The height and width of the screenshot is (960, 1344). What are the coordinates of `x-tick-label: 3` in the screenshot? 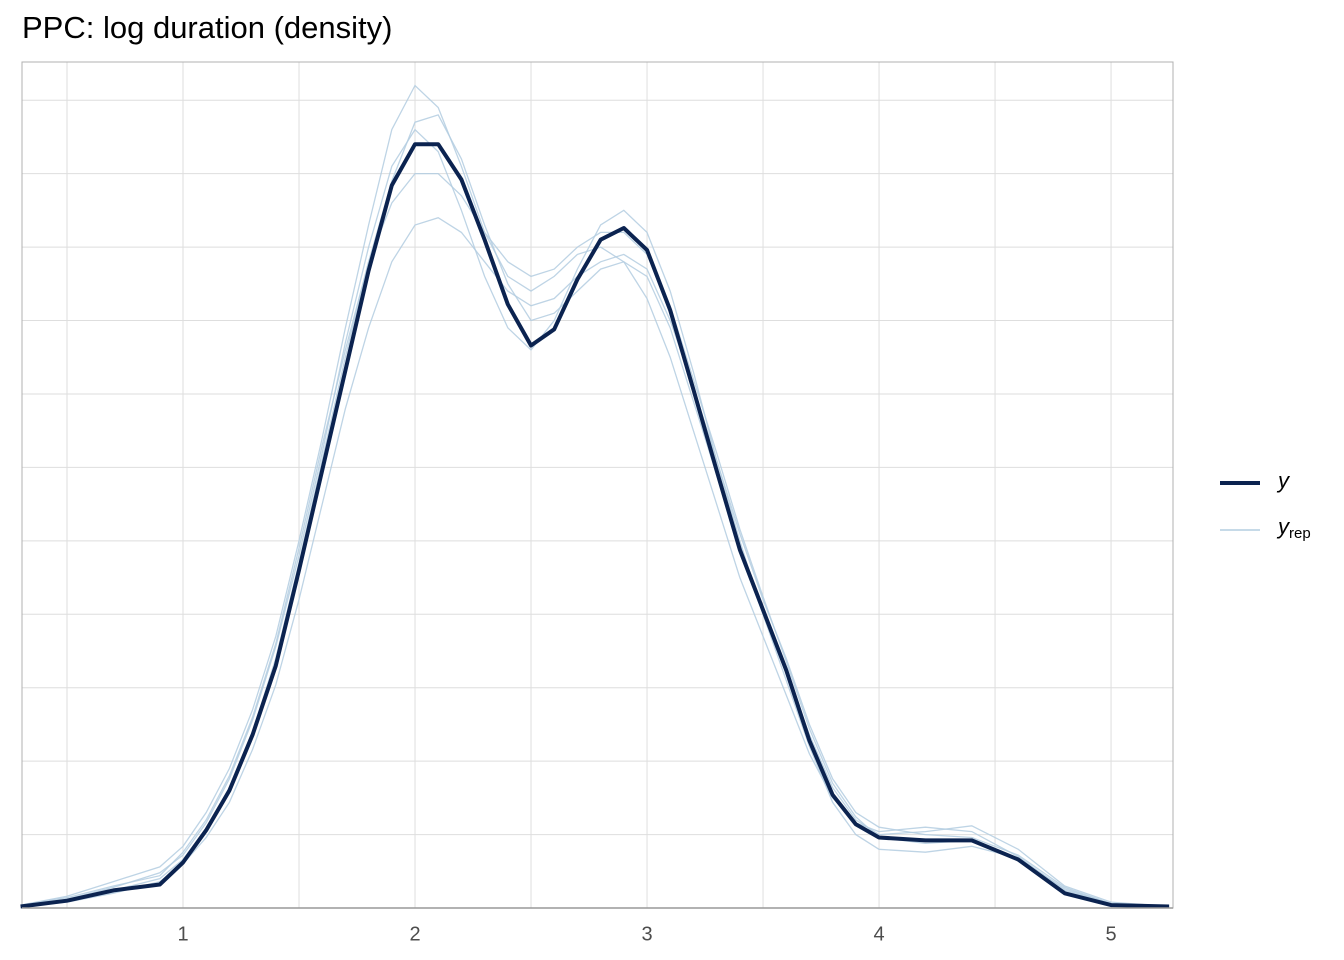 It's located at (646, 934).